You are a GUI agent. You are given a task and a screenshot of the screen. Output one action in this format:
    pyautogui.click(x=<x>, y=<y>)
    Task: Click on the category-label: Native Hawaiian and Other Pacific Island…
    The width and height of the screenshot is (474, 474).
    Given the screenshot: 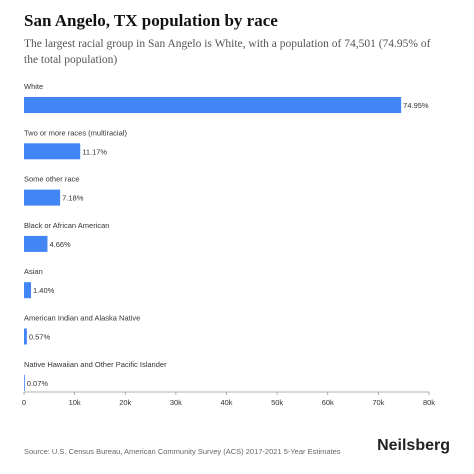 What is the action you would take?
    pyautogui.click(x=95, y=364)
    